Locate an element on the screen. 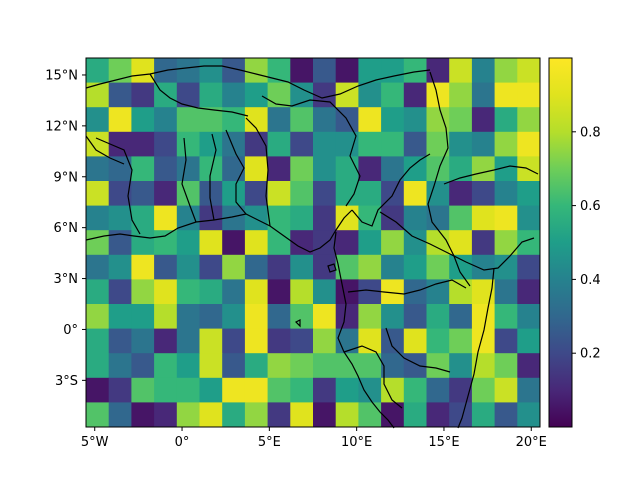 Image resolution: width=640 pixels, height=480 pixels. border-gabon is located at coordinates (373, 377).